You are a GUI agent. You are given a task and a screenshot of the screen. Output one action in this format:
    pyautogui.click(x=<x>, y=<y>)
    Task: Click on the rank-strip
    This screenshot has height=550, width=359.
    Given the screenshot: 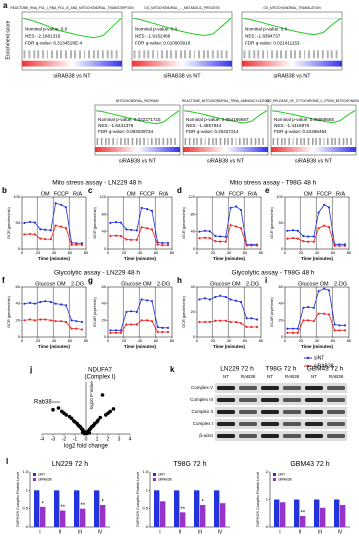 What is the action you would take?
    pyautogui.click(x=225, y=149)
    